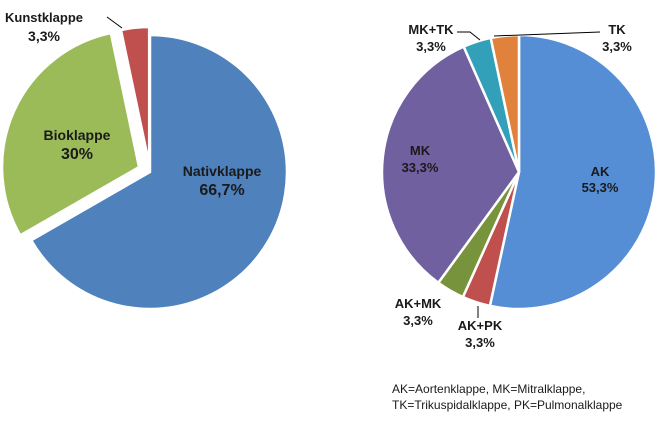 The height and width of the screenshot is (421, 666). What do you see at coordinates (418, 320) in the screenshot?
I see `slice-value-ak-mk: 3,3%` at bounding box center [418, 320].